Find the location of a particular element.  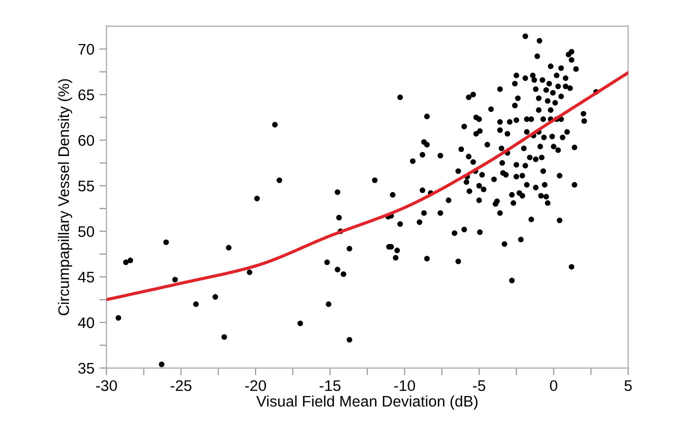

y-tick-label: 55 is located at coordinates (86, 186).